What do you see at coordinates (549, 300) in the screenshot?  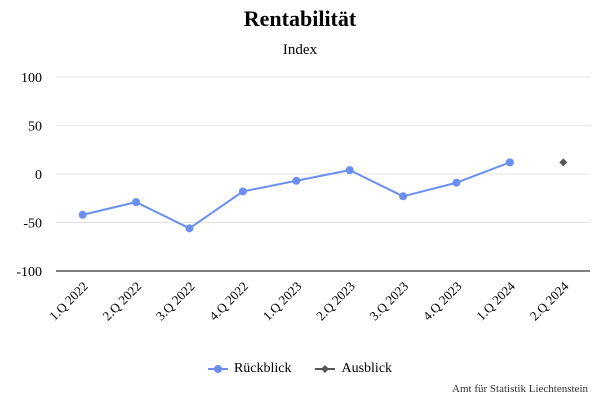 I see `x-tick-label: 2.Q 2024` at bounding box center [549, 300].